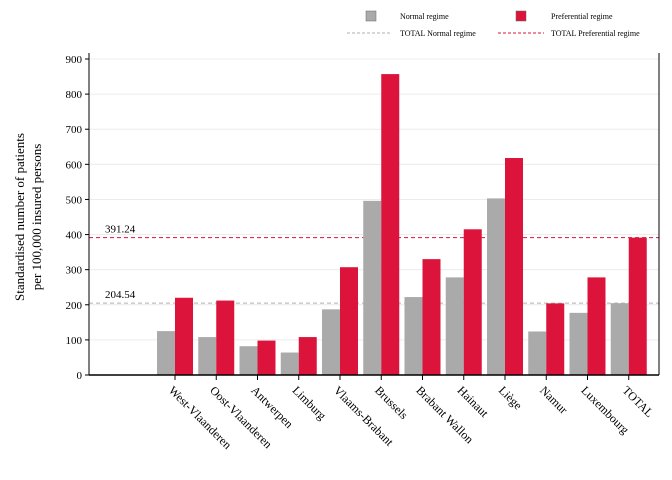 The image size is (672, 480). What do you see at coordinates (391, 402) in the screenshot?
I see `x-tick-label: Brussels` at bounding box center [391, 402].